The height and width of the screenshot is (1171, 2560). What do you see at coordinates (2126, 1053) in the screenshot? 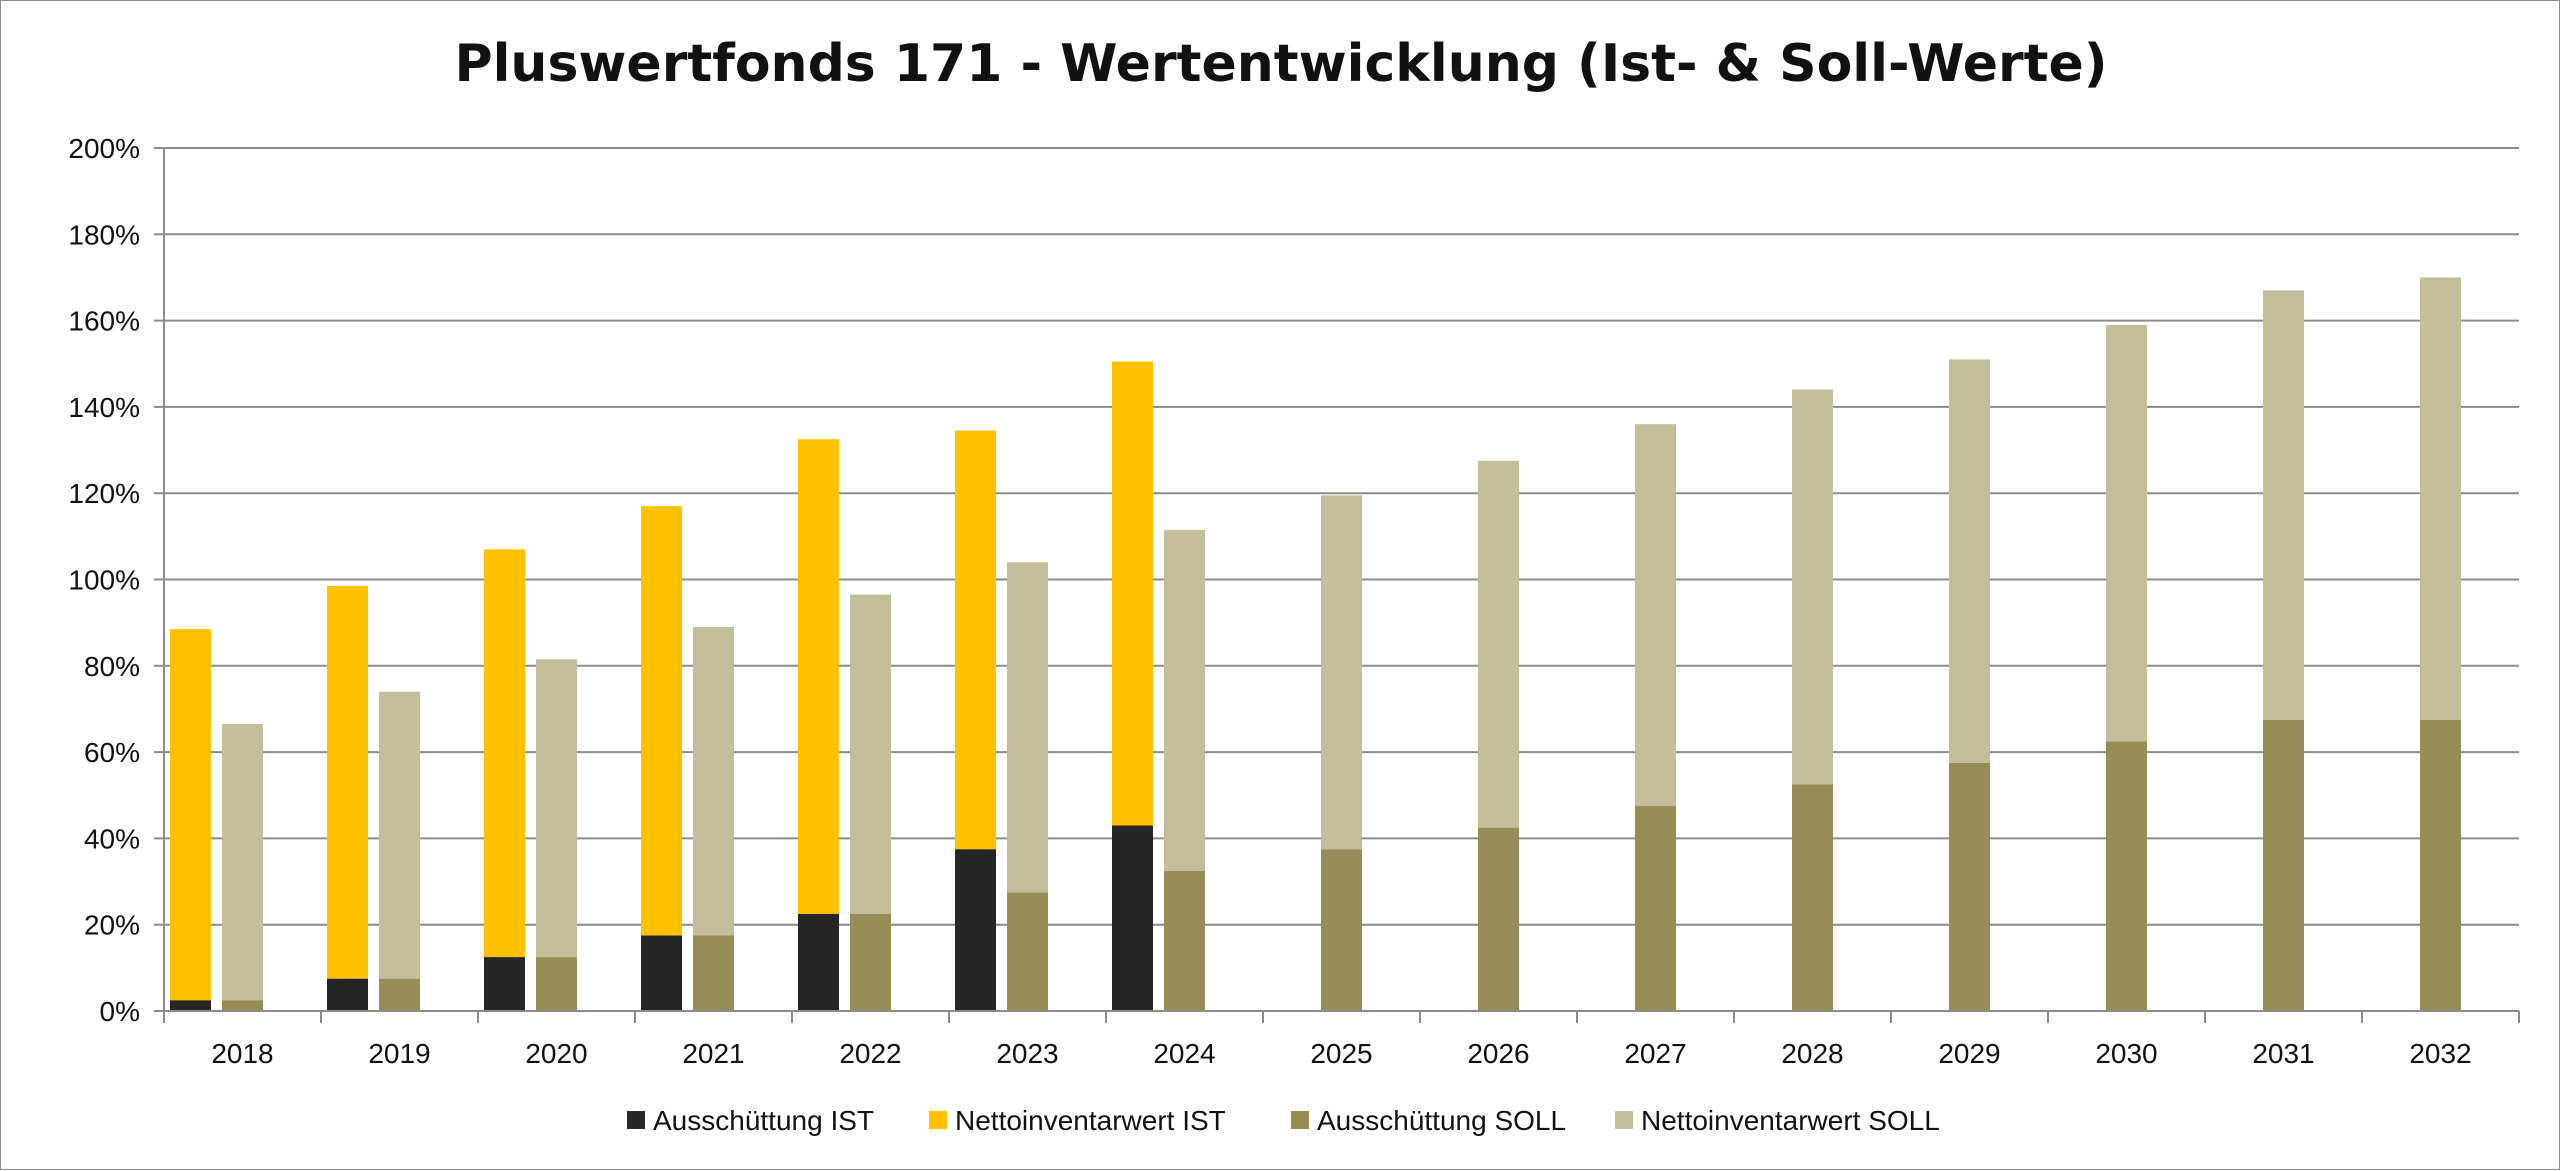
I see `x-tick-label: 2030` at bounding box center [2126, 1053].